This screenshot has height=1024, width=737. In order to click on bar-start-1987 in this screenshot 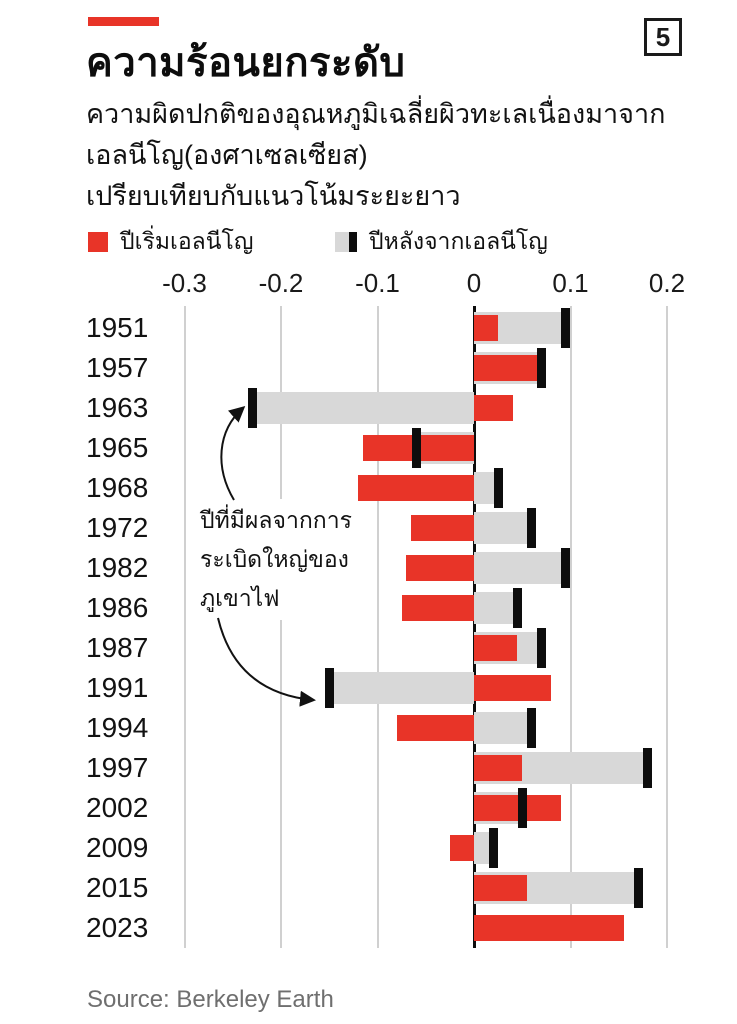, I will do `click(496, 648)`.